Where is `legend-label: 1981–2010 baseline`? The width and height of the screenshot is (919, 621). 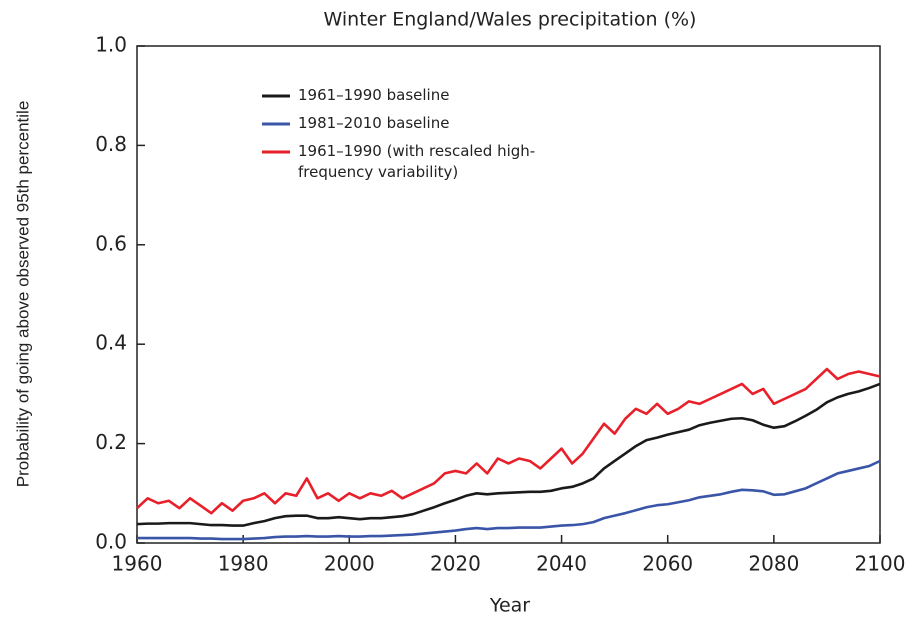
legend-label: 1981–2010 baseline is located at coordinates (374, 123).